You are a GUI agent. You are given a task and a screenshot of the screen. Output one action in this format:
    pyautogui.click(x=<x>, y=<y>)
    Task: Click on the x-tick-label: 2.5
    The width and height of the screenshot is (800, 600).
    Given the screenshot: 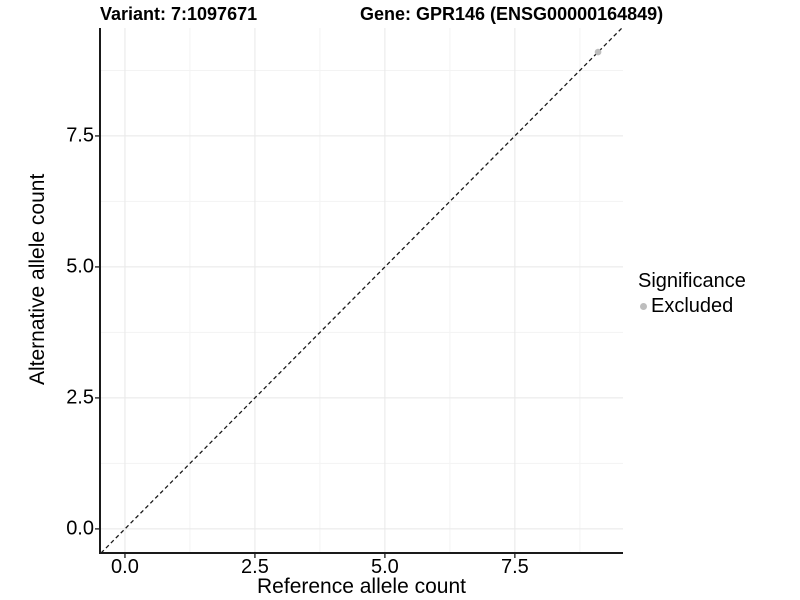 What is the action you would take?
    pyautogui.click(x=255, y=567)
    